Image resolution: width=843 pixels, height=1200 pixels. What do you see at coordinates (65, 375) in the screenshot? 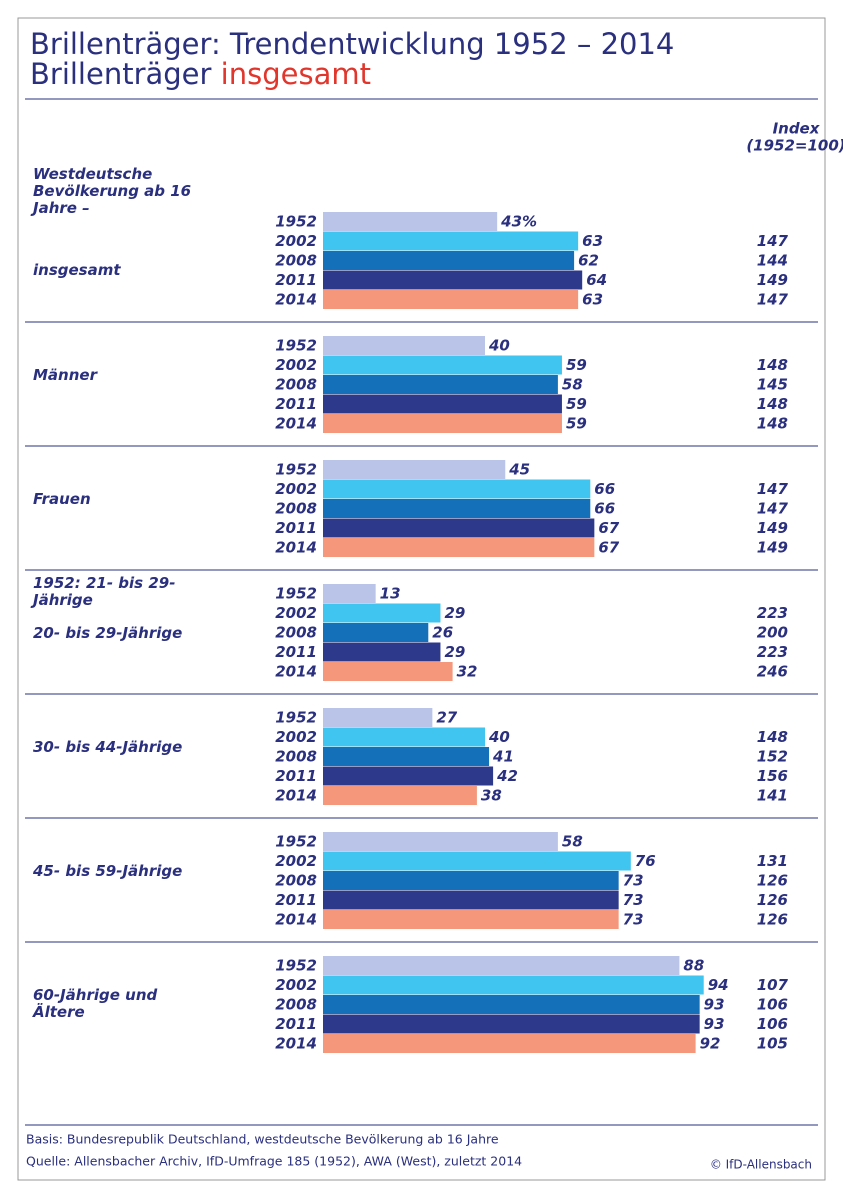
I see `group-label: Männer` at bounding box center [65, 375].